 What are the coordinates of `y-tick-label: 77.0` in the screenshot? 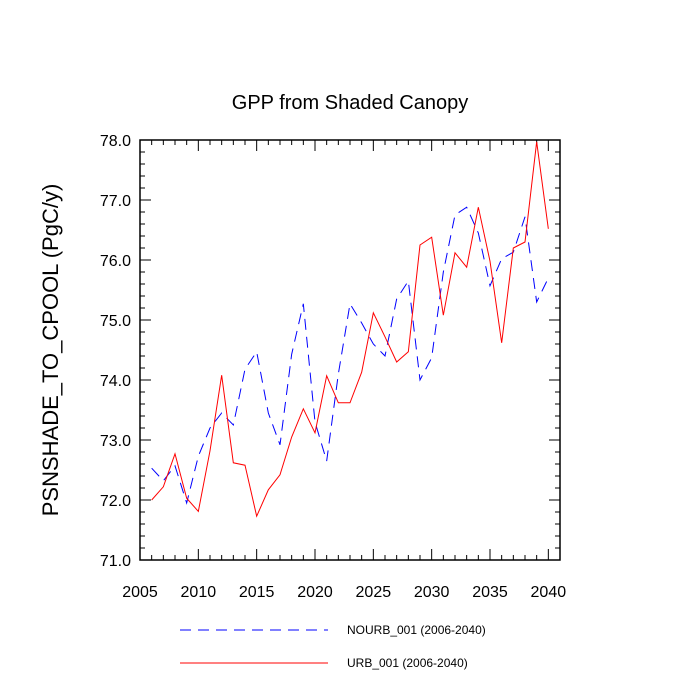 It's located at (115, 201).